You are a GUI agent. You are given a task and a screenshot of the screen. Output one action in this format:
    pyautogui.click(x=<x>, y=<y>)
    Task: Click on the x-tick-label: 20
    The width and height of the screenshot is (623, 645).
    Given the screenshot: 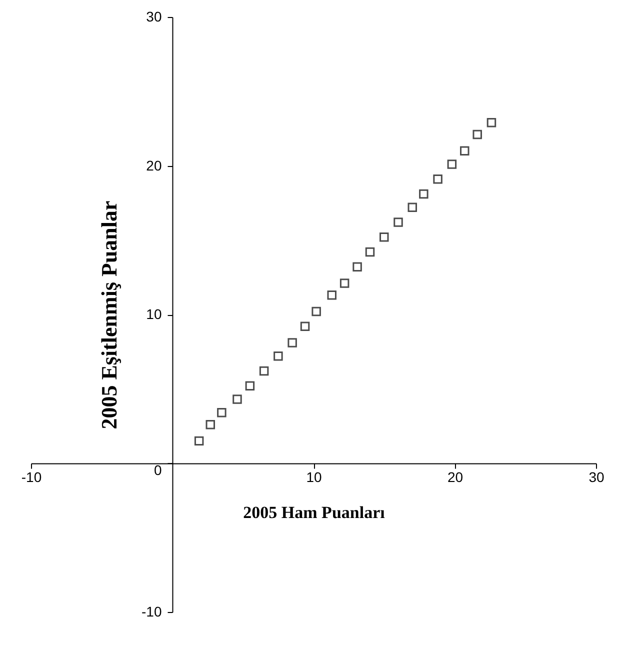 What is the action you would take?
    pyautogui.click(x=455, y=476)
    